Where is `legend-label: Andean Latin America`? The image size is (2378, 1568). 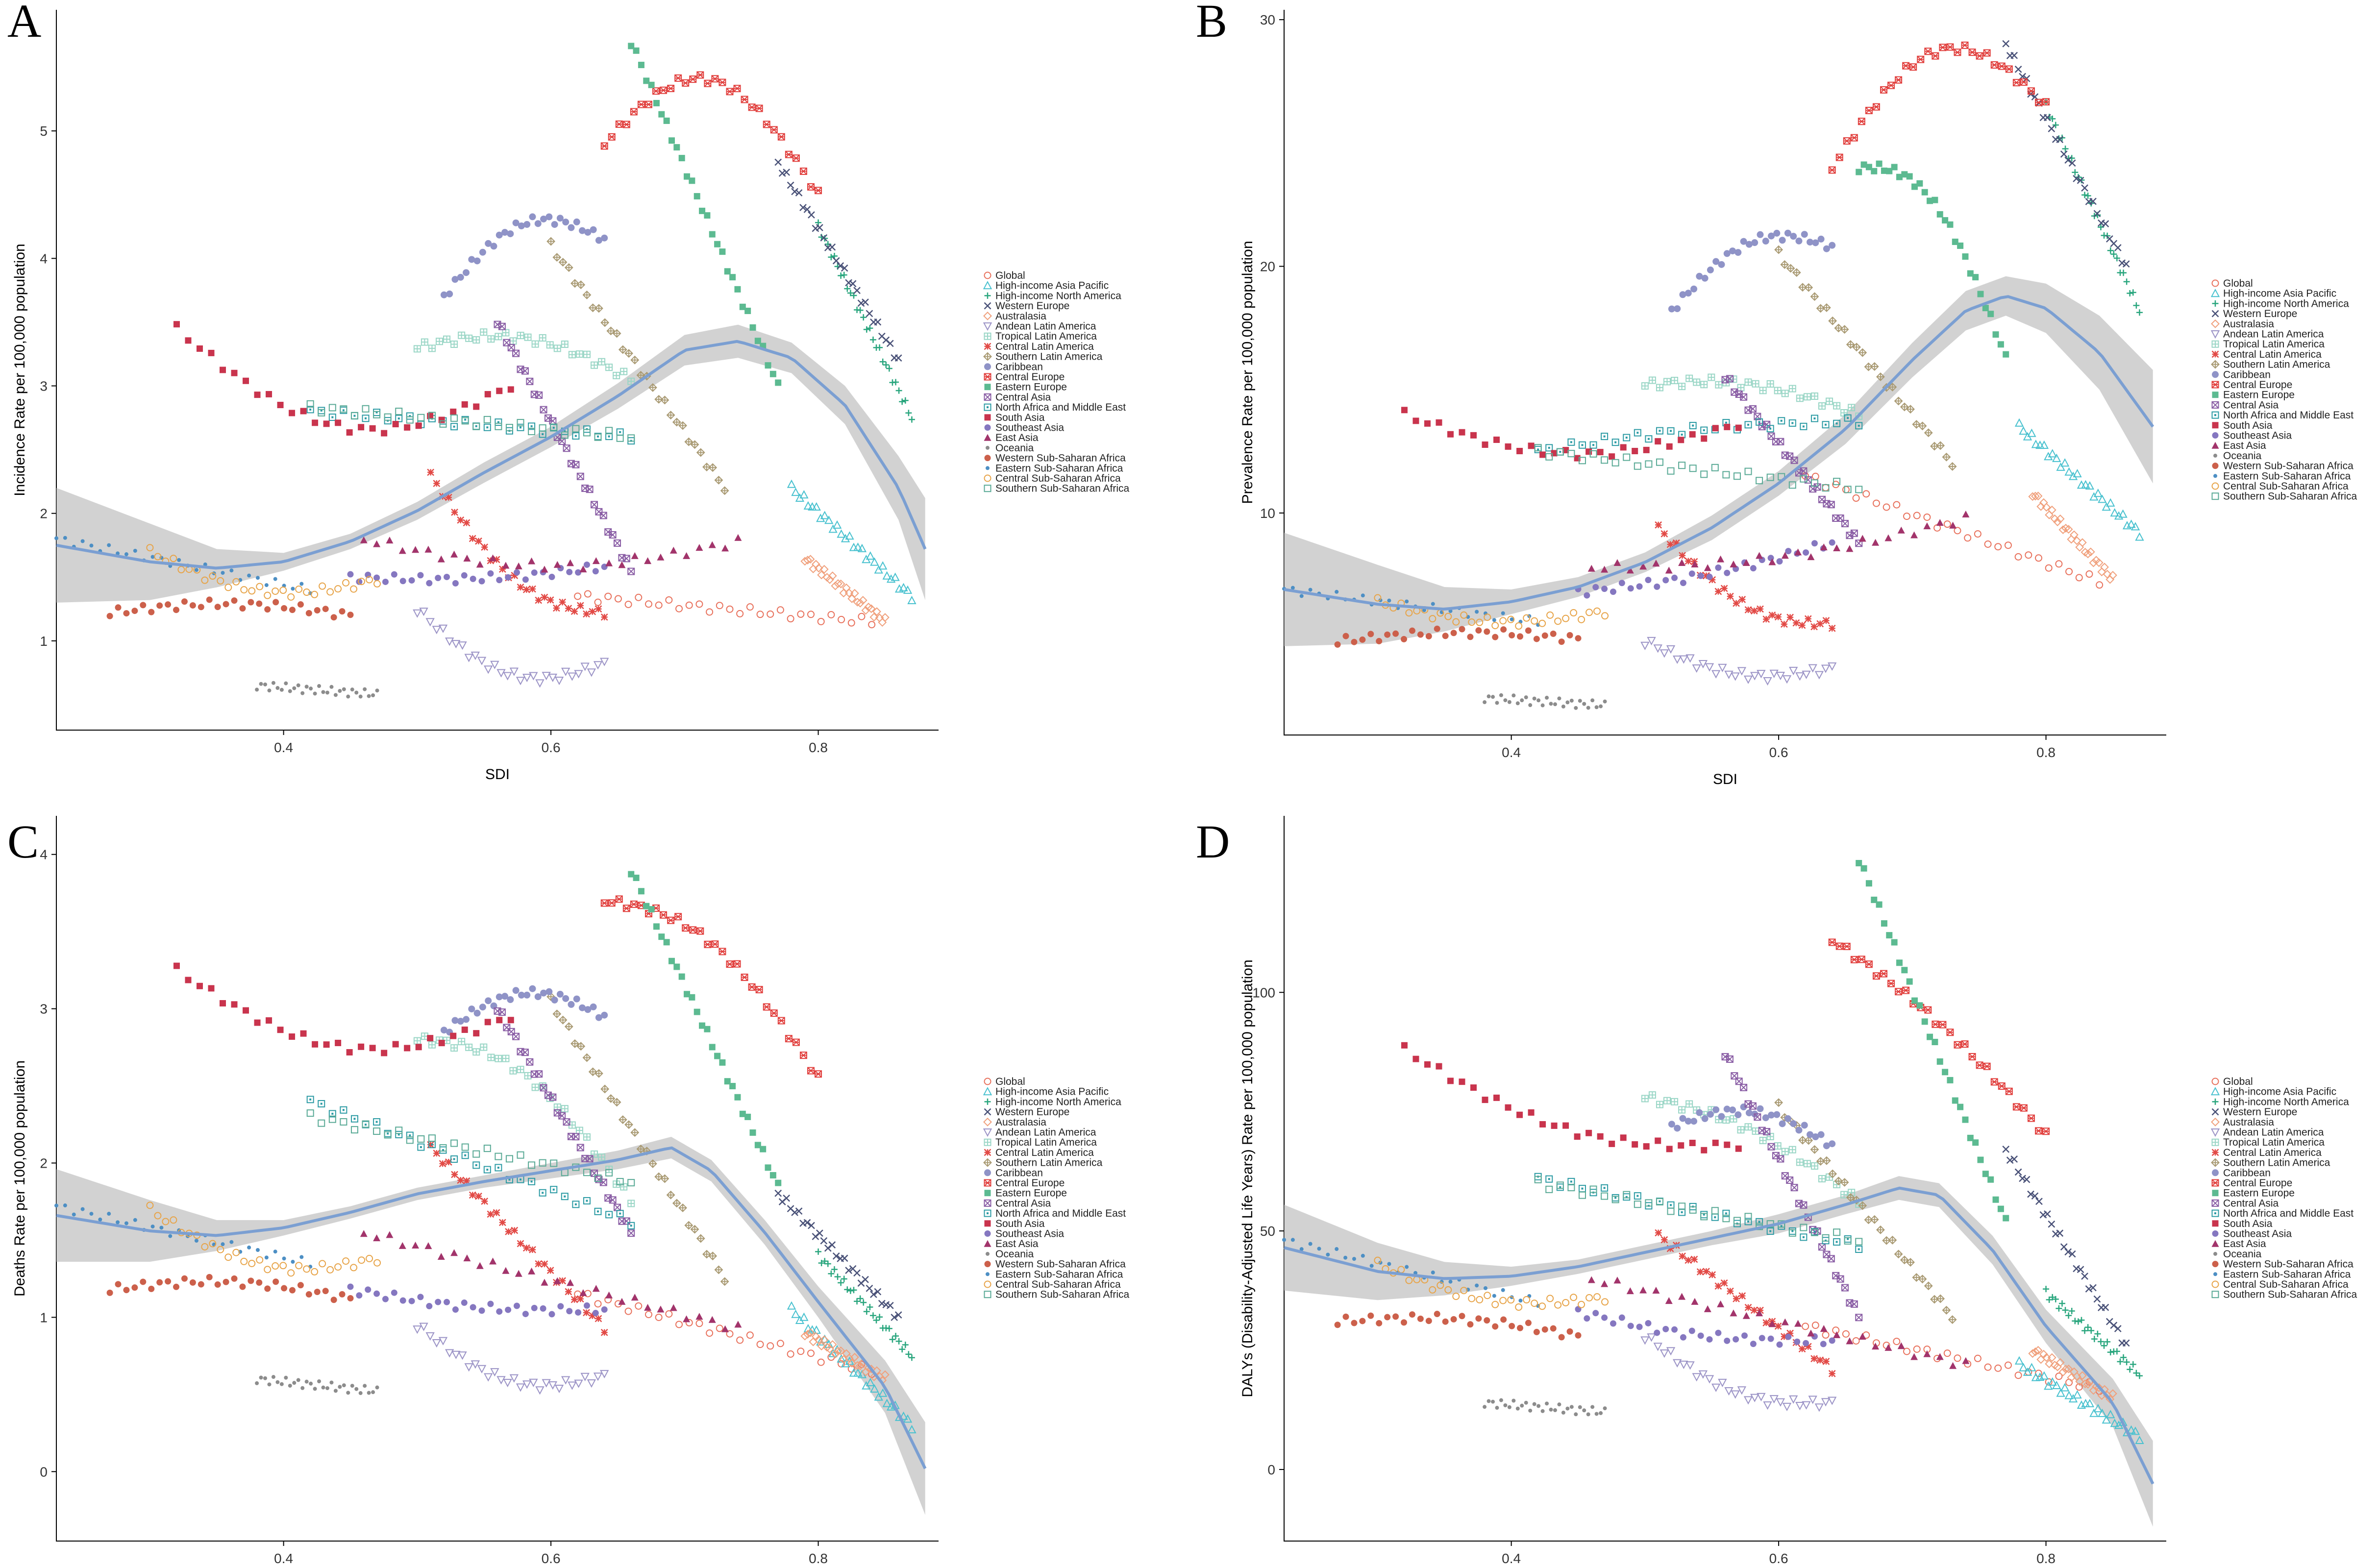
legend-label: Andean Latin America is located at coordinates (1045, 326).